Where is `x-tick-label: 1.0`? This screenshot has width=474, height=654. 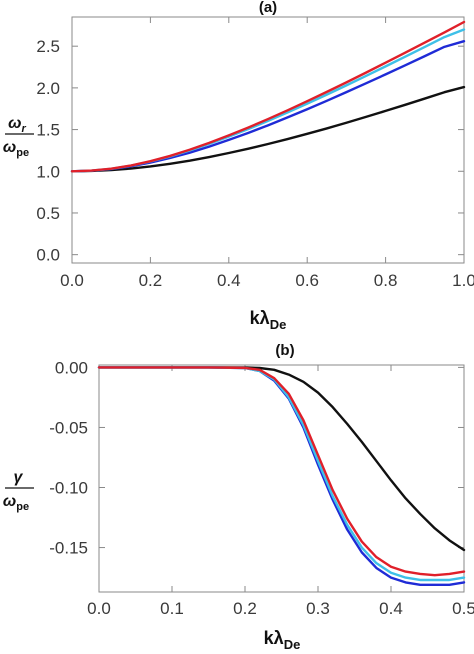 x-tick-label: 1.0 is located at coordinates (463, 280).